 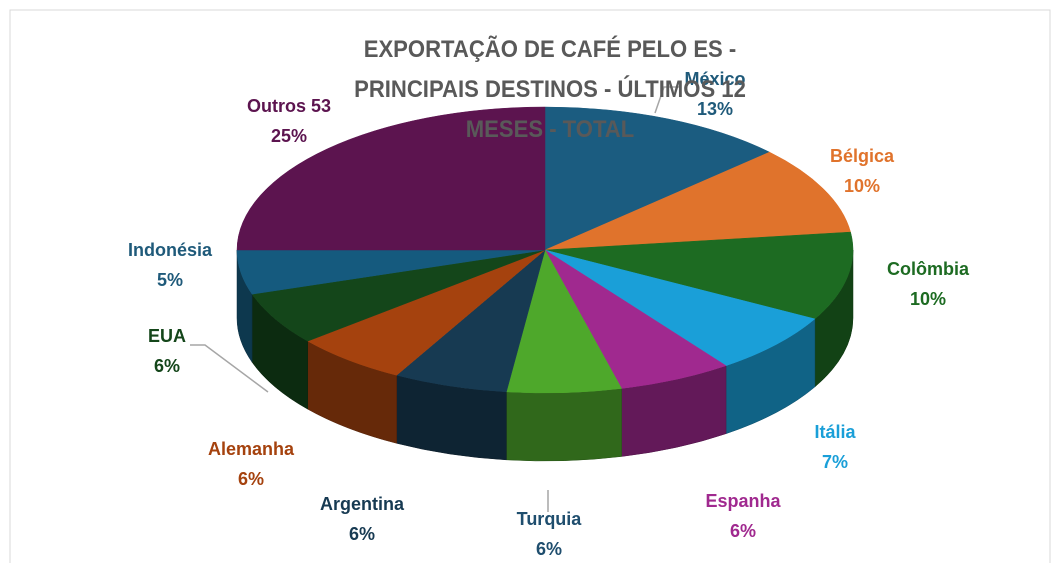 I want to click on category-label: Outros 53, so click(x=289, y=106).